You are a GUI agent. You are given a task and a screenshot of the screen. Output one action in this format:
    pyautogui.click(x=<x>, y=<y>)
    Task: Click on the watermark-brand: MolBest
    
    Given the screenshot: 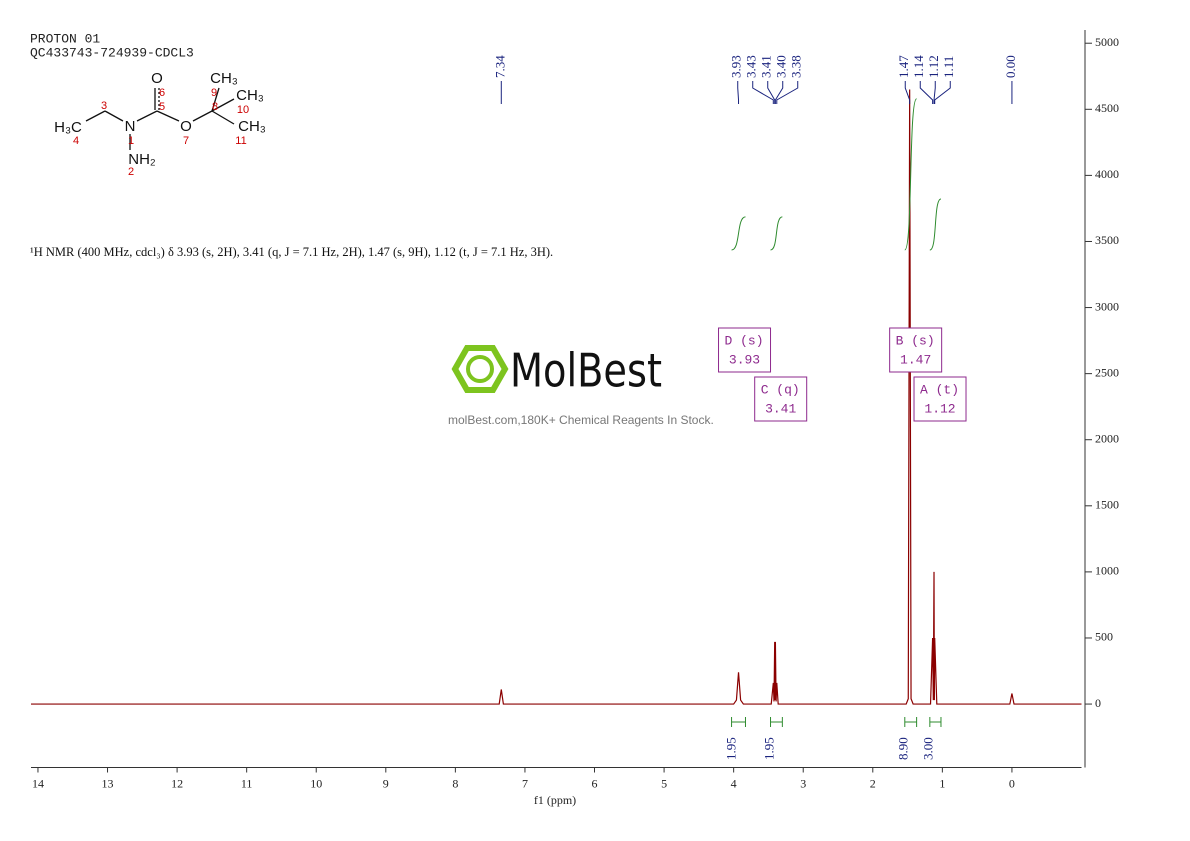 What is the action you would take?
    pyautogui.click(x=586, y=371)
    